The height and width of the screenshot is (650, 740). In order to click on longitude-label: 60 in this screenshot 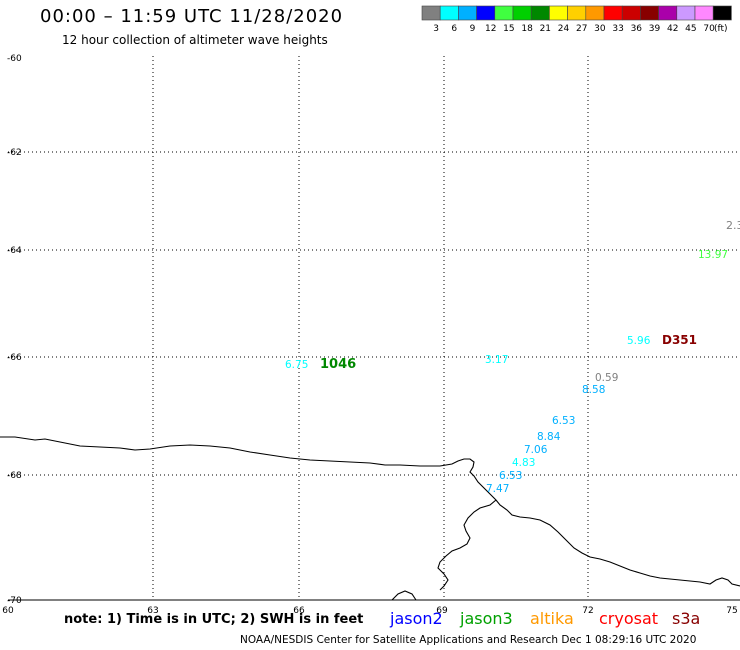, I will do `click(8, 611)`.